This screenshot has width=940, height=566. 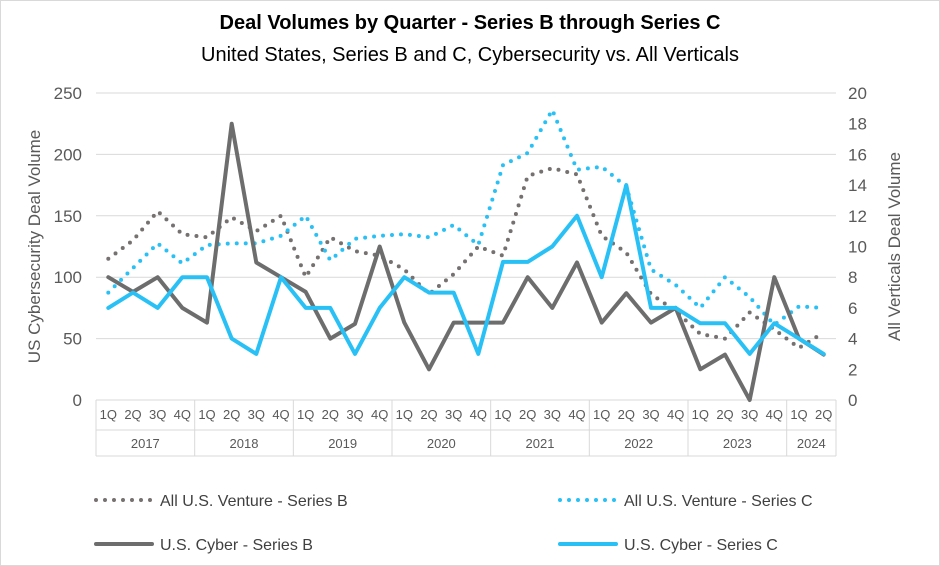 I want to click on legend-label: All U.S. Venture - Series B, so click(x=254, y=501).